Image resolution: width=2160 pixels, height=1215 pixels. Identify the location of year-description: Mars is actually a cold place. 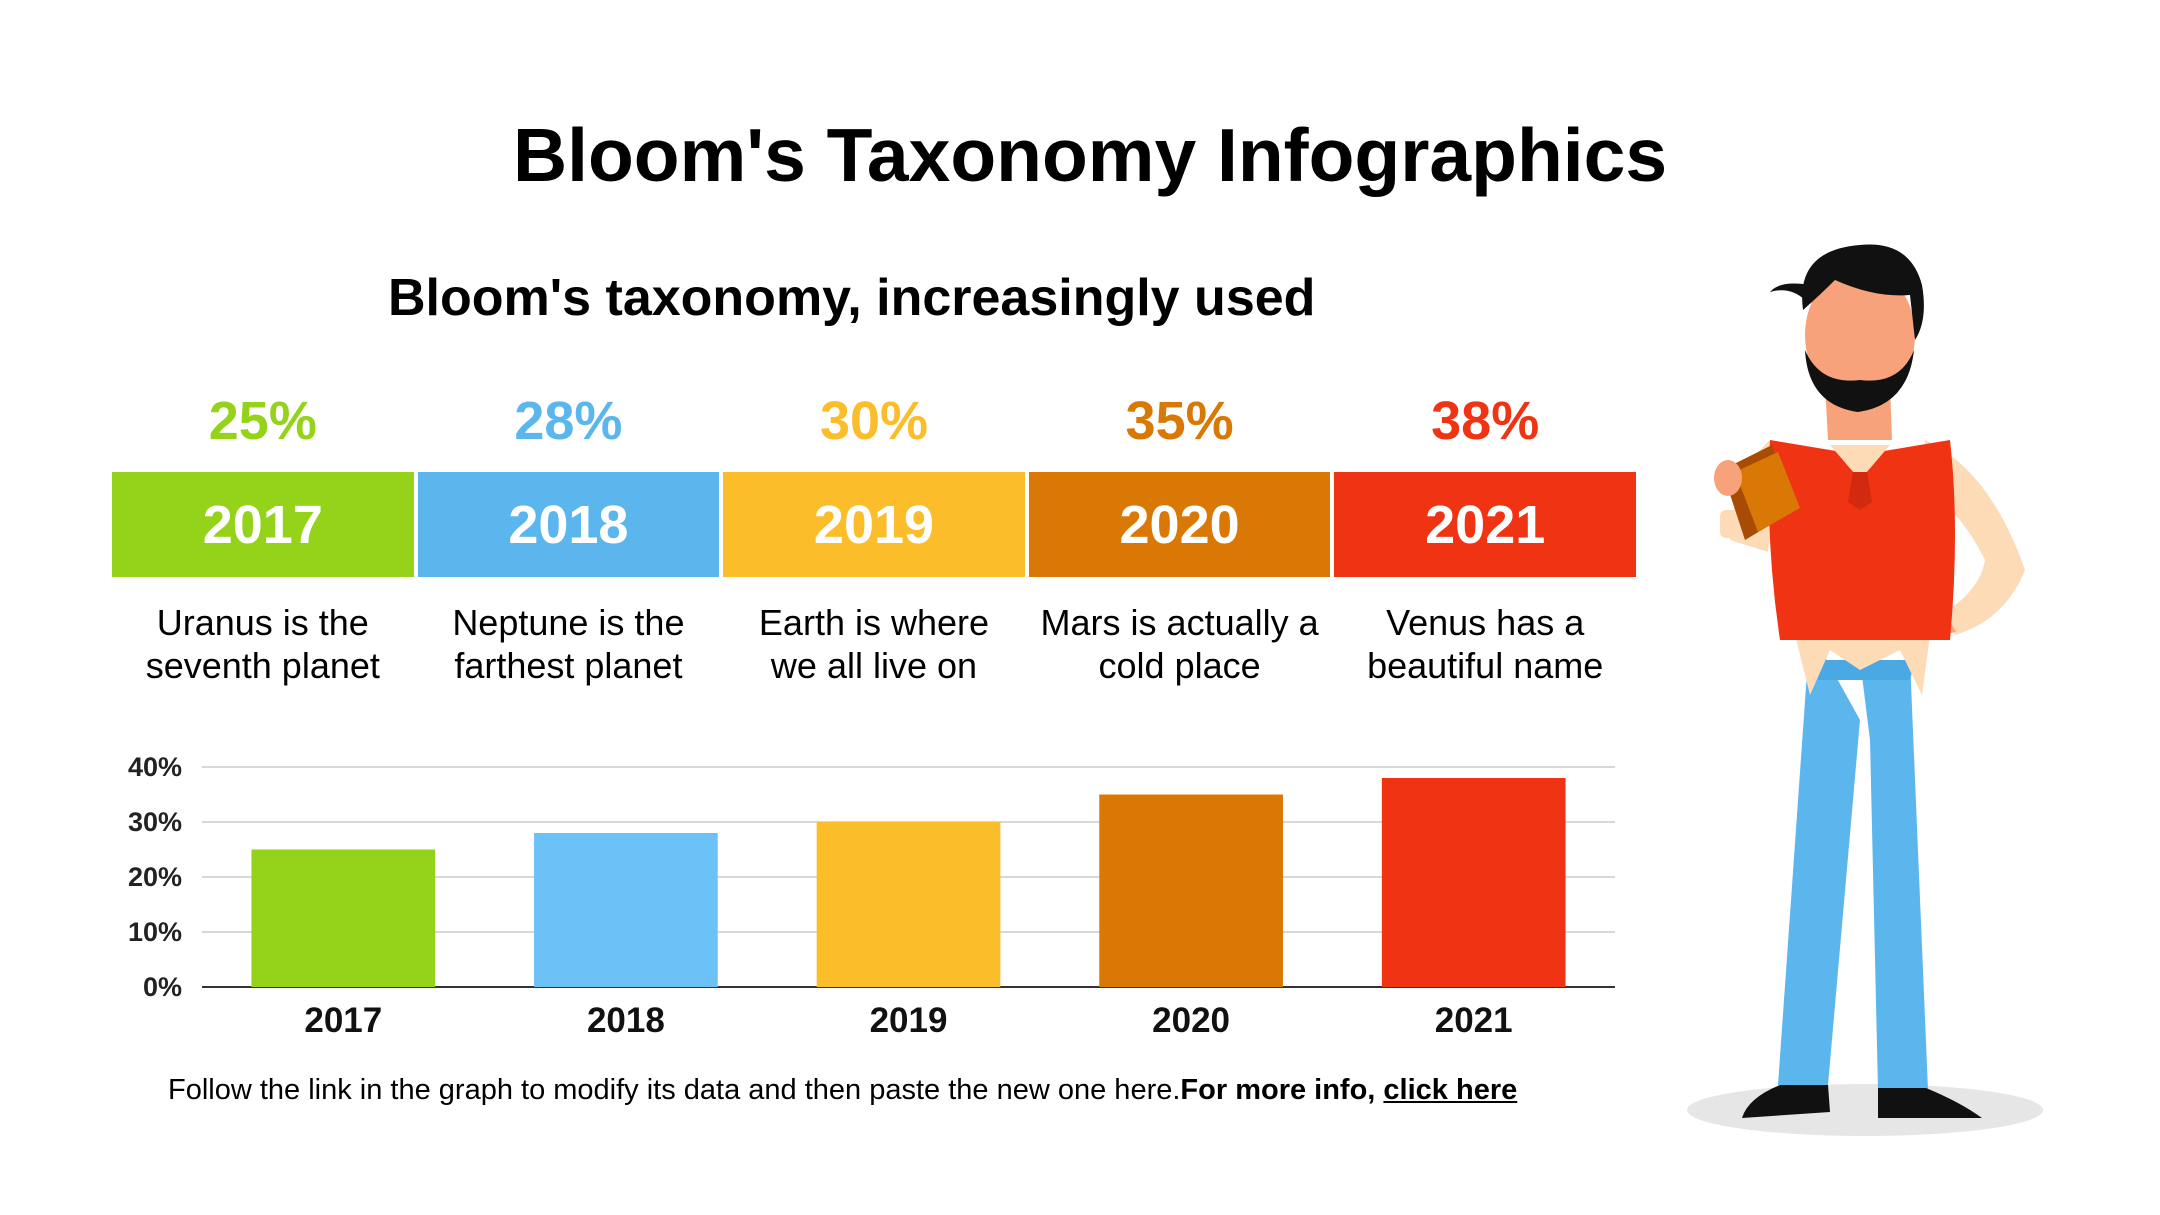
(1179, 644).